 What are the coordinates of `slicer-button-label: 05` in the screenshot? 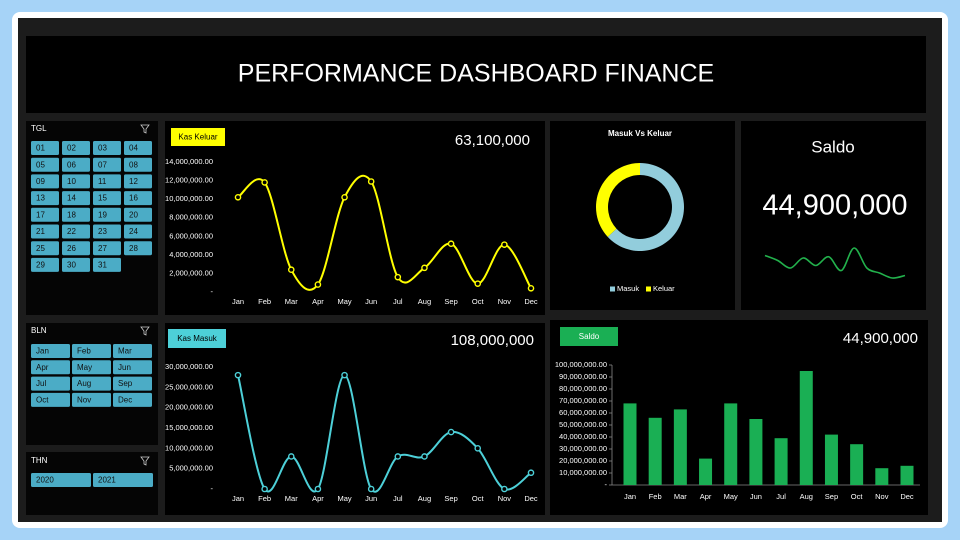 It's located at (40, 164).